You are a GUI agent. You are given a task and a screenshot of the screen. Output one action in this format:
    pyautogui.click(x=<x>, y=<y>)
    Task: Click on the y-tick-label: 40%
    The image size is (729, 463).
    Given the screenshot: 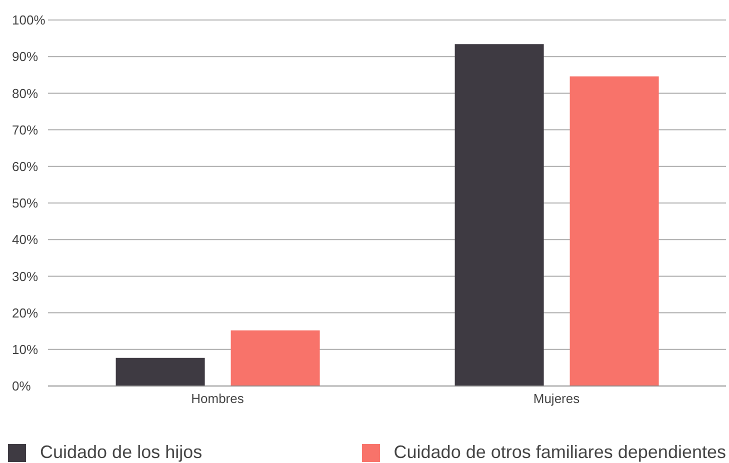 What is the action you would take?
    pyautogui.click(x=25, y=240)
    